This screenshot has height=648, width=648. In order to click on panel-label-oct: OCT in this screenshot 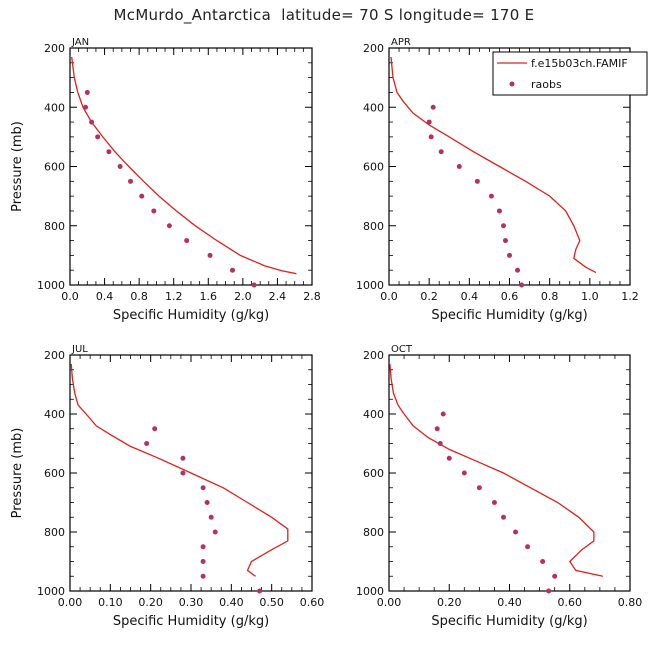, I will do `click(402, 349)`.